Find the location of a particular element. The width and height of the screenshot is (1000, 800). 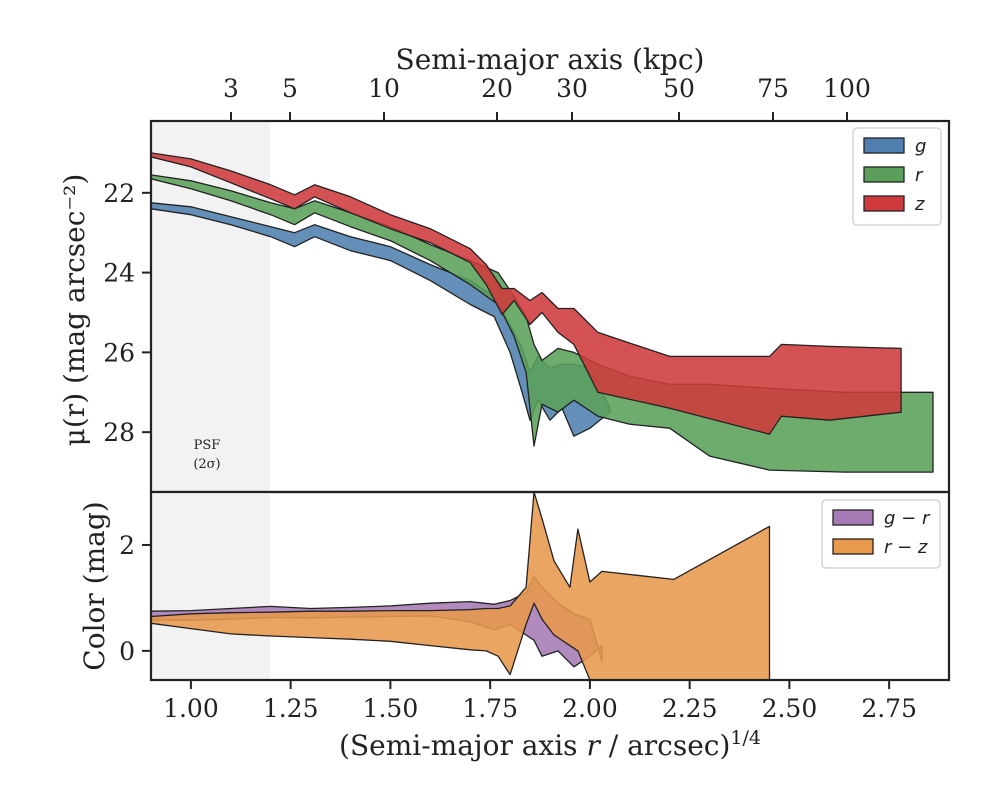

top-legend-label-2: z is located at coordinates (919, 204).